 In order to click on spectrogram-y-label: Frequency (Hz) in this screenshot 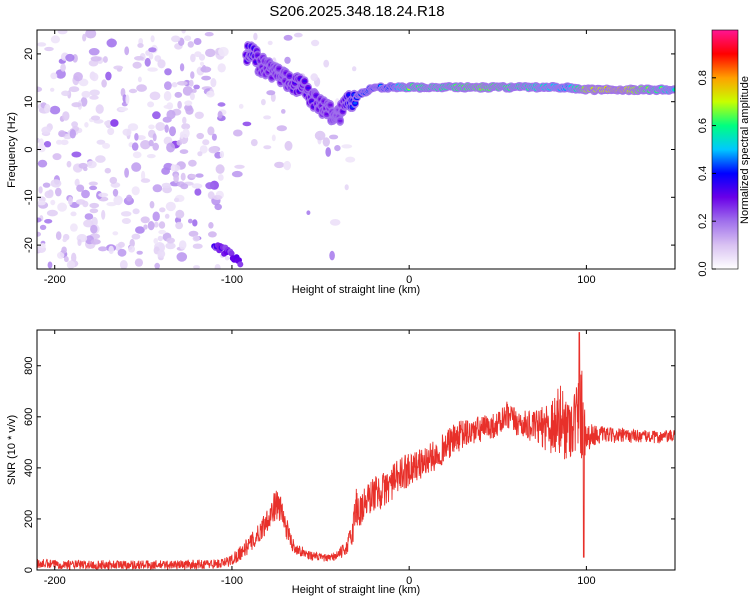, I will do `click(12, 150)`.